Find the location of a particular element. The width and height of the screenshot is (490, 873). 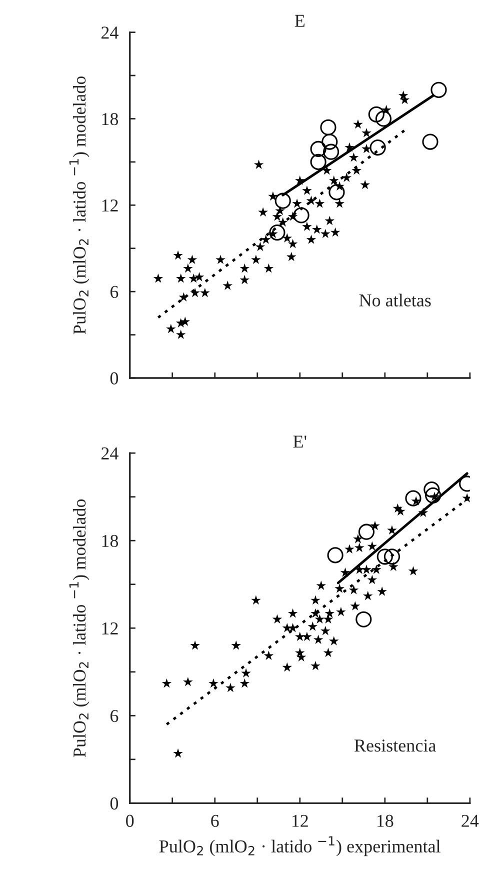

chart-title: E' is located at coordinates (299, 442).